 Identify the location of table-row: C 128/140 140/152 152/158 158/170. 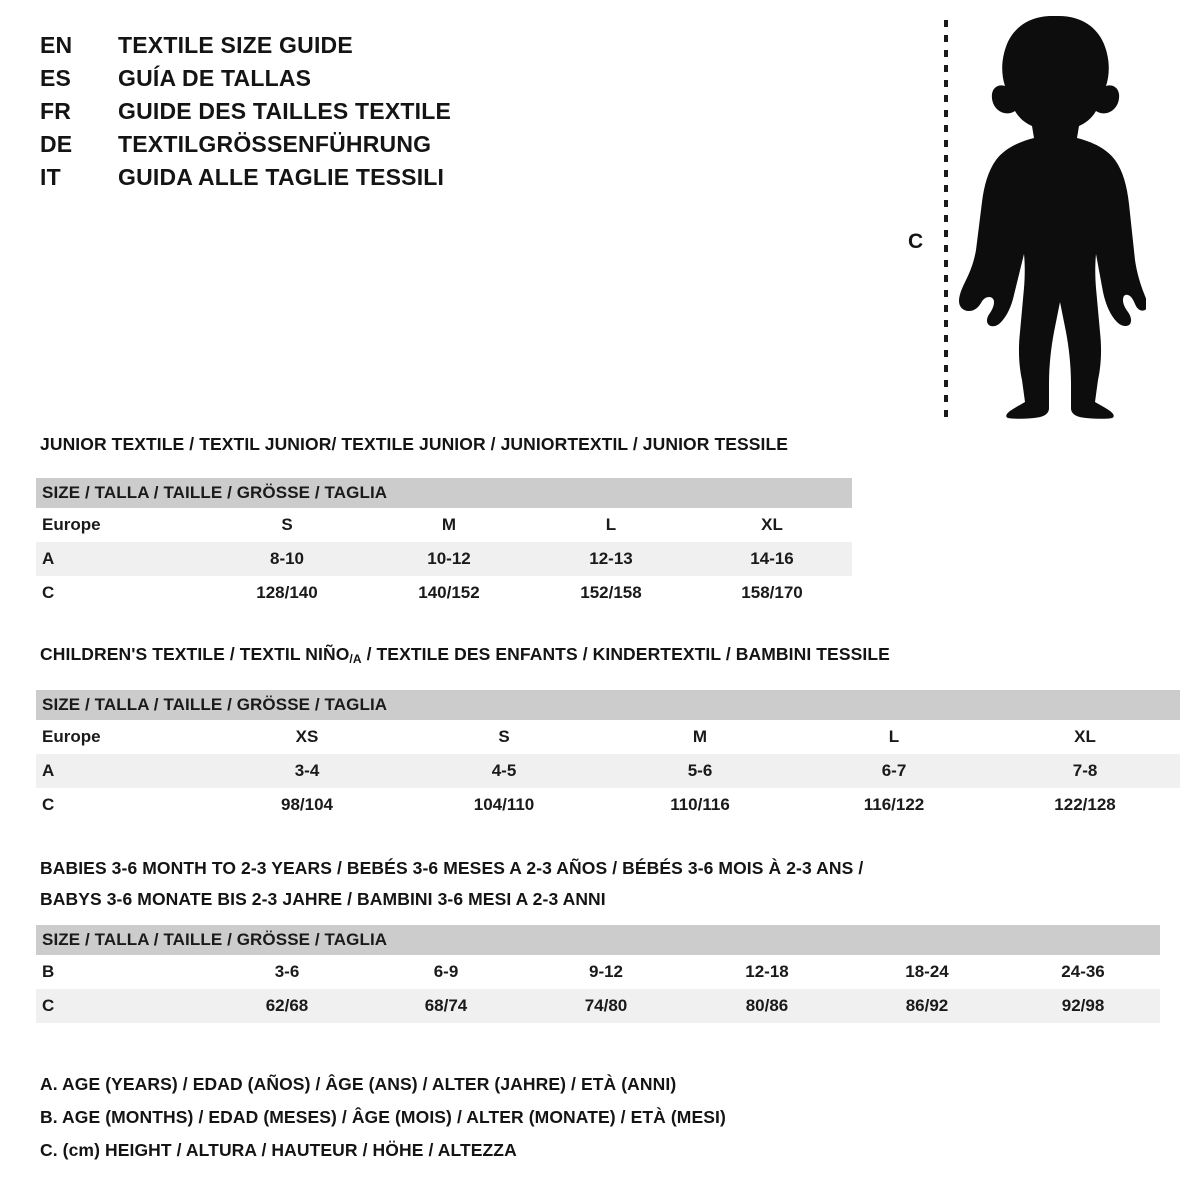
(444, 593).